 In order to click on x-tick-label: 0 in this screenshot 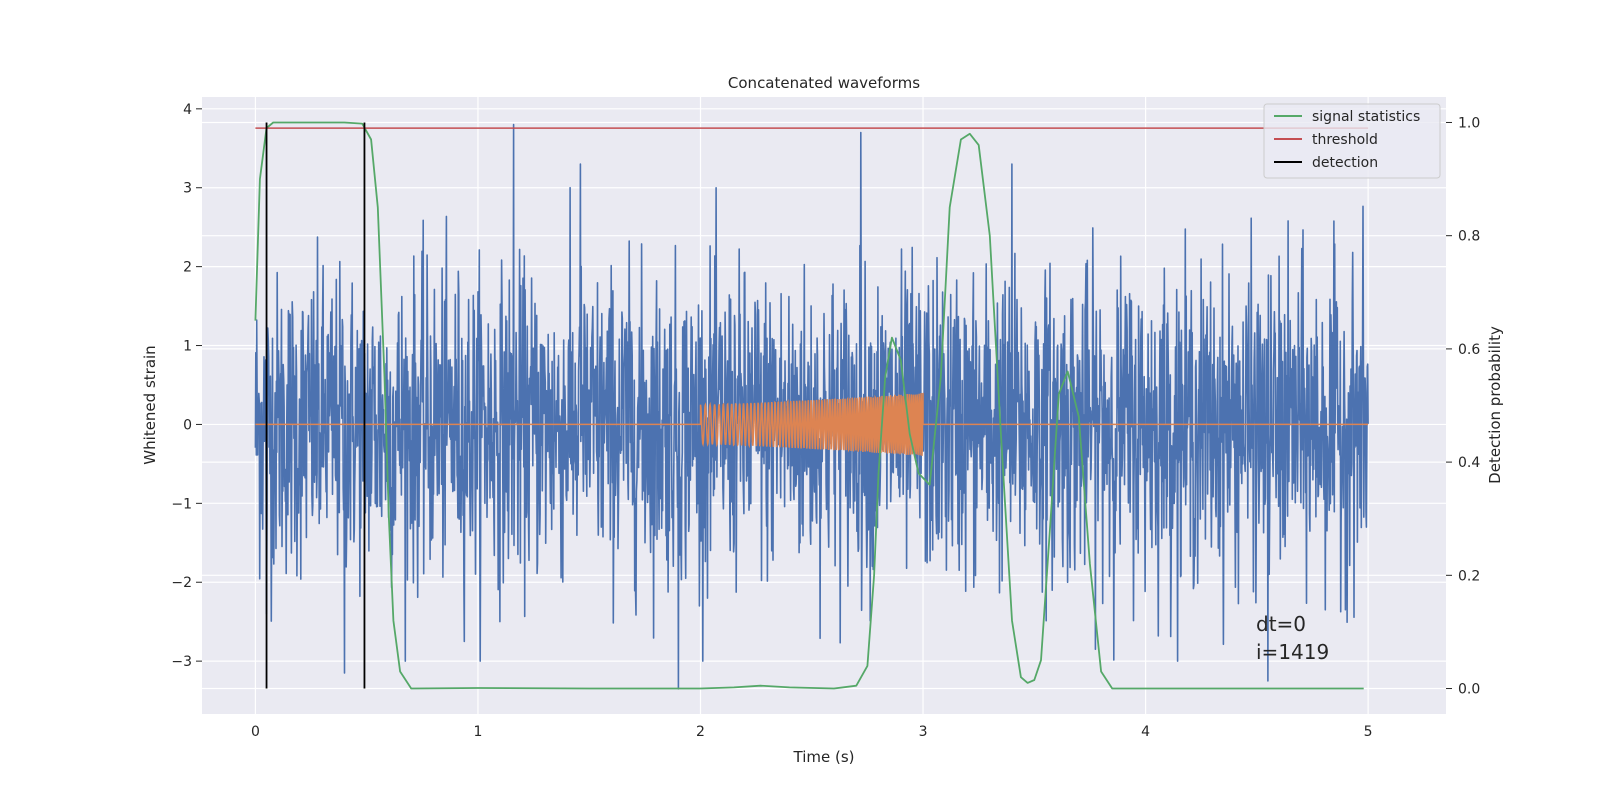, I will do `click(255, 732)`.